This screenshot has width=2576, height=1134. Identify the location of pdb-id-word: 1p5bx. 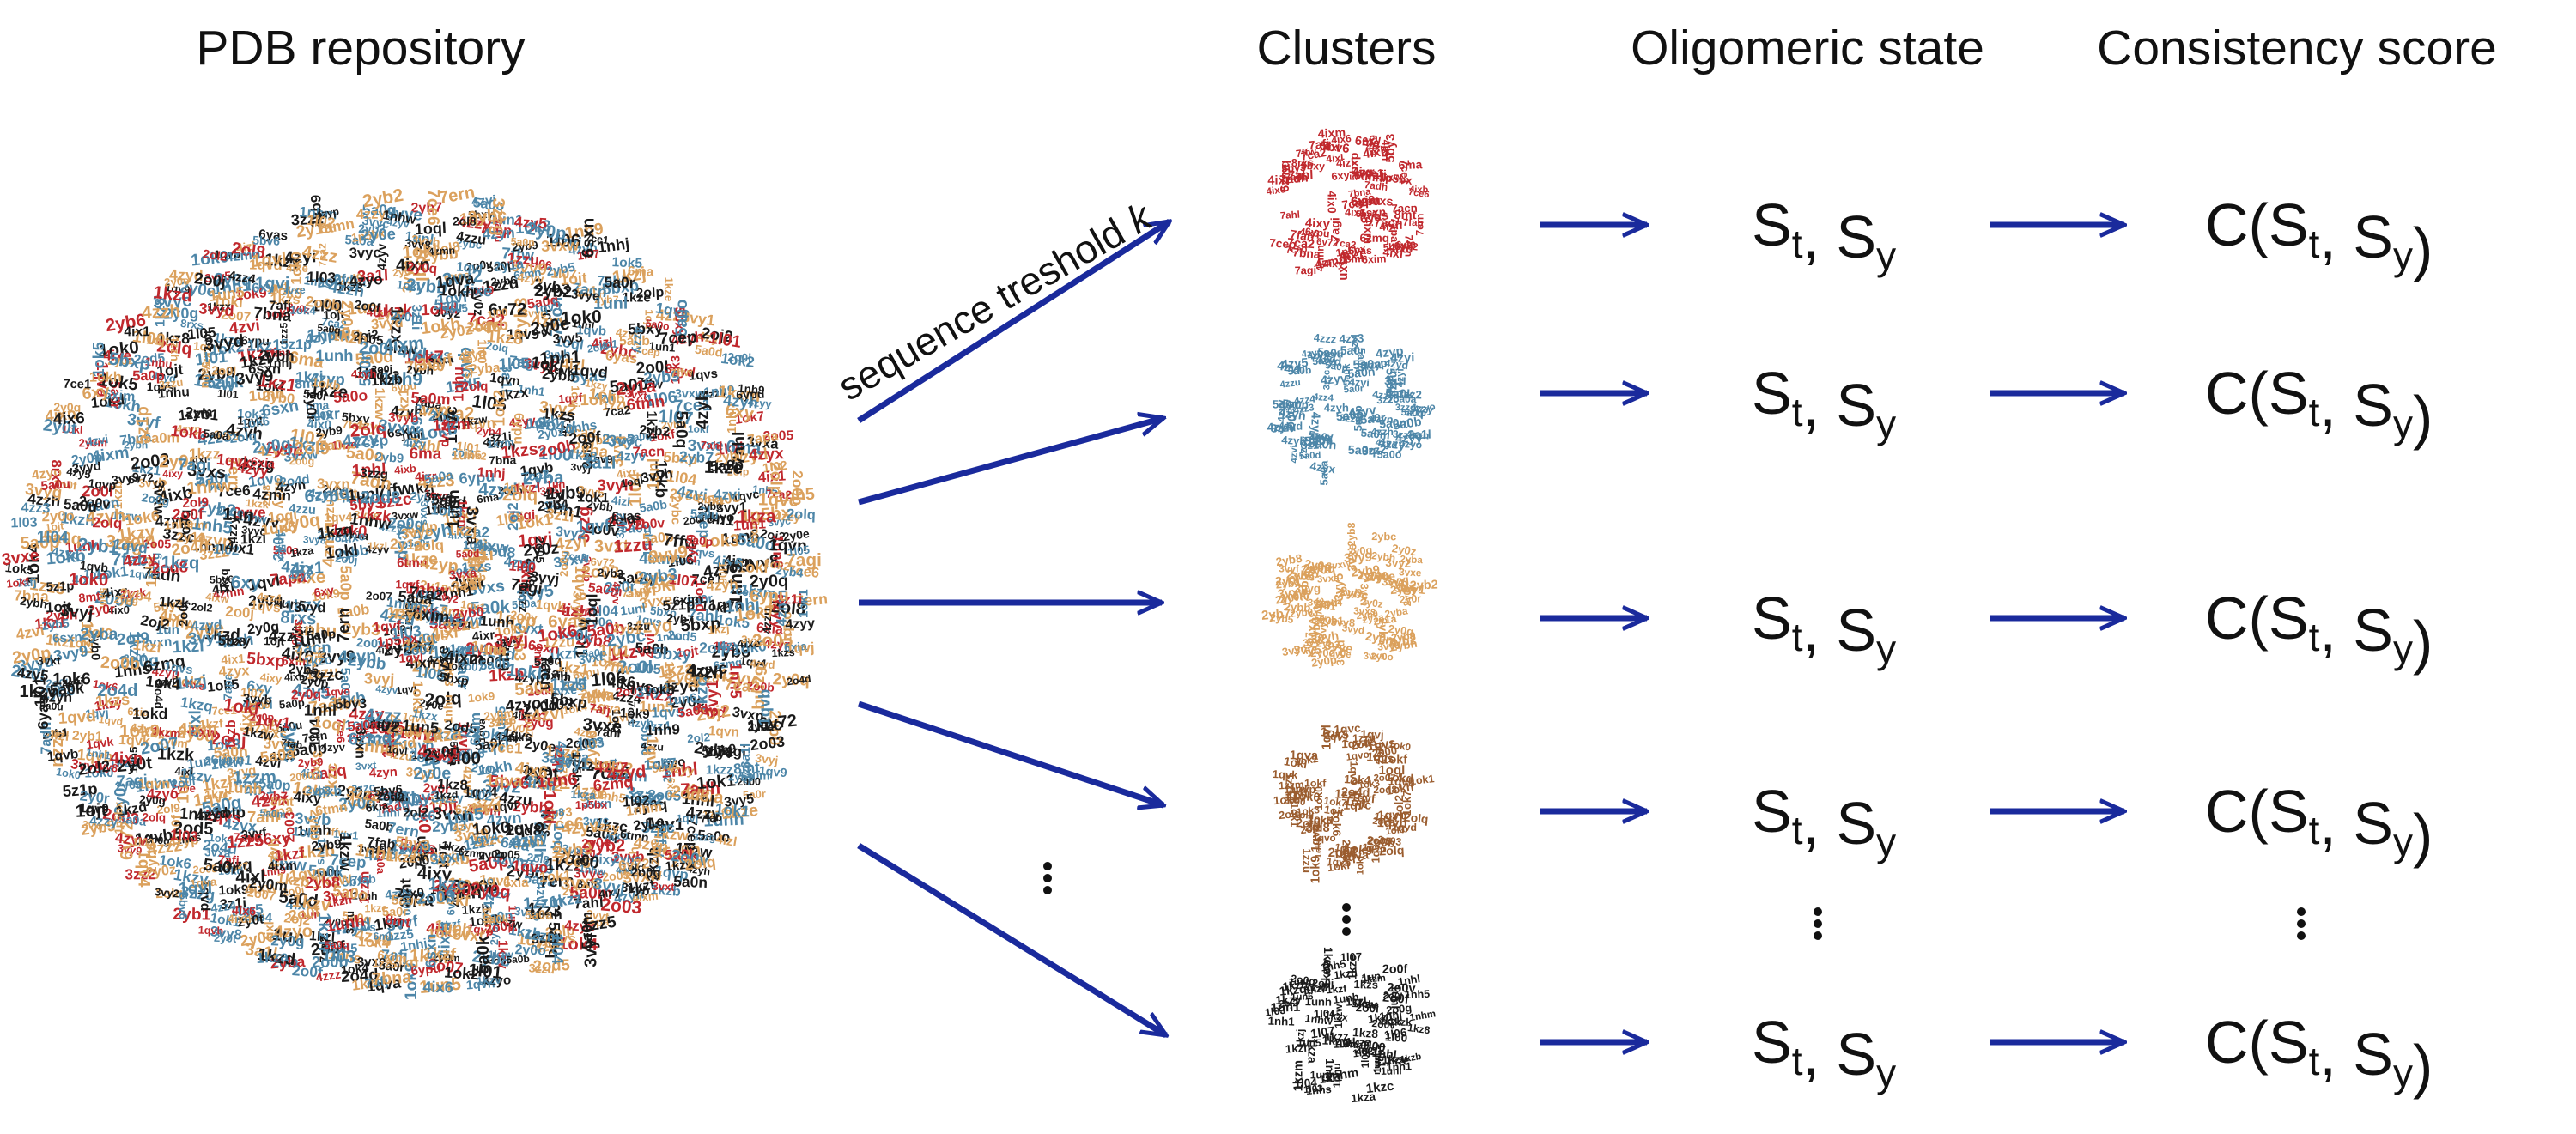
(766, 515).